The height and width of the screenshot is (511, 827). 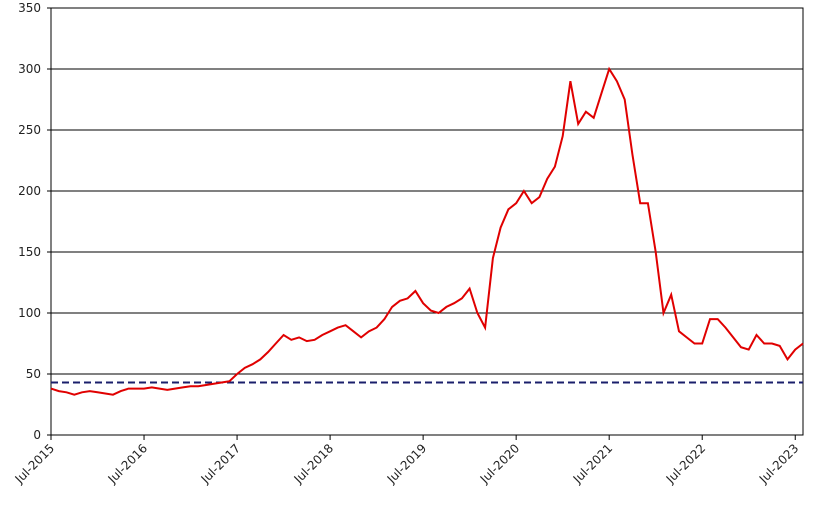 I want to click on y-tick-label: 200, so click(x=29, y=191).